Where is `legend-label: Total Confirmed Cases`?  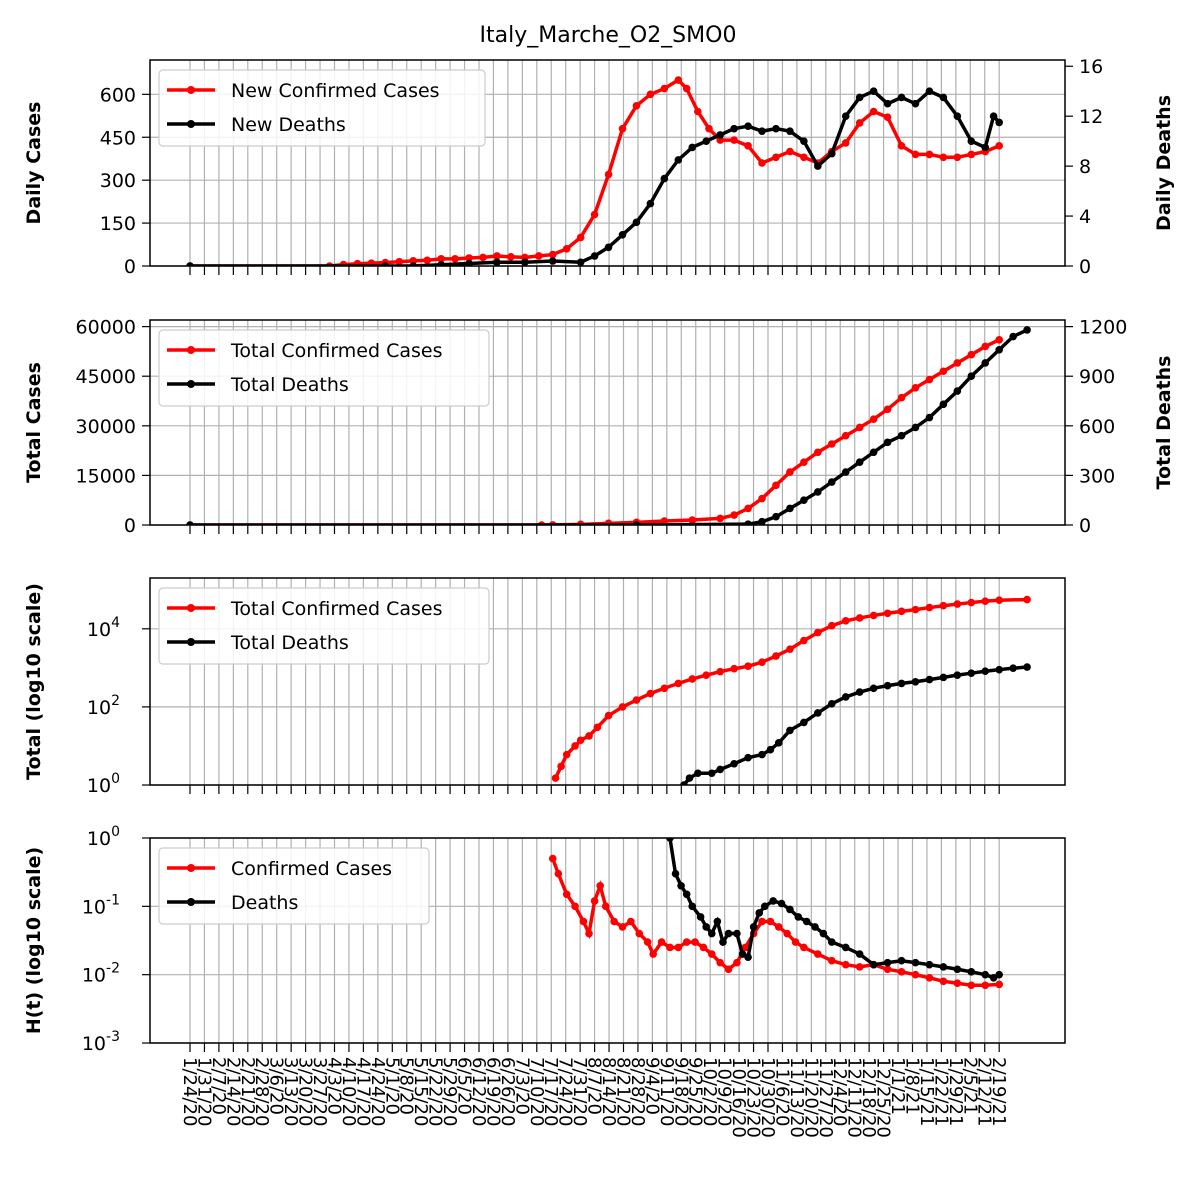 legend-label: Total Confirmed Cases is located at coordinates (336, 351).